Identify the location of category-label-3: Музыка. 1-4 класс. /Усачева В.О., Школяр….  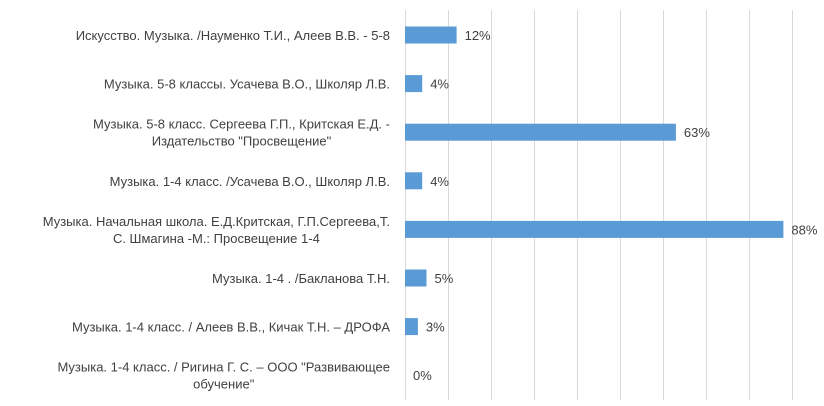
(250, 181).